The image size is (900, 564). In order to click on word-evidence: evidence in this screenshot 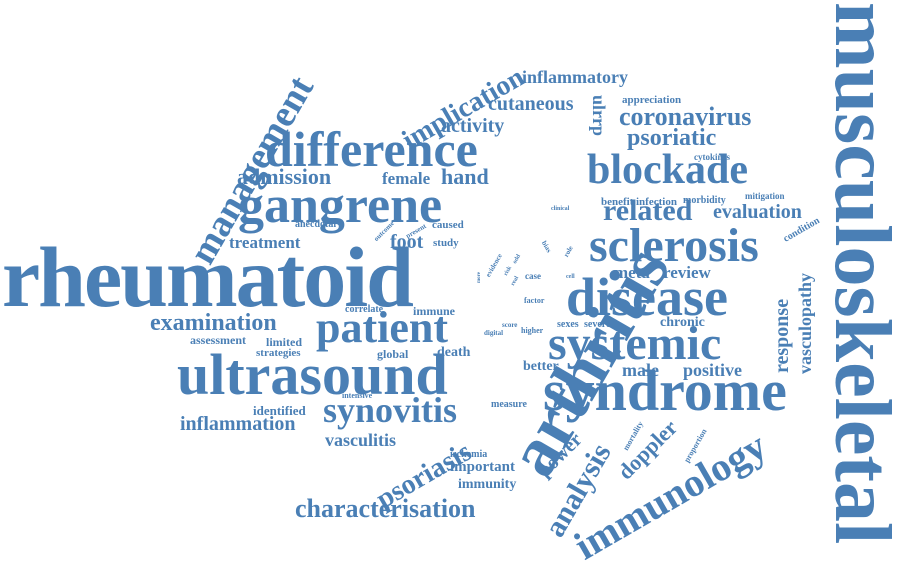, I will do `click(494, 265)`.